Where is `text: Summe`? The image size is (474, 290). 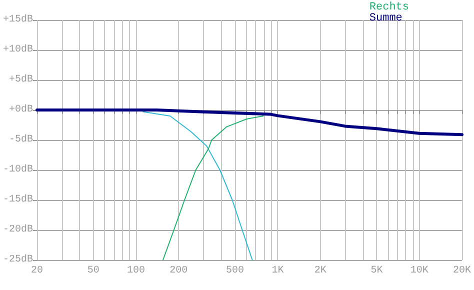
text: Summe is located at coordinates (385, 18).